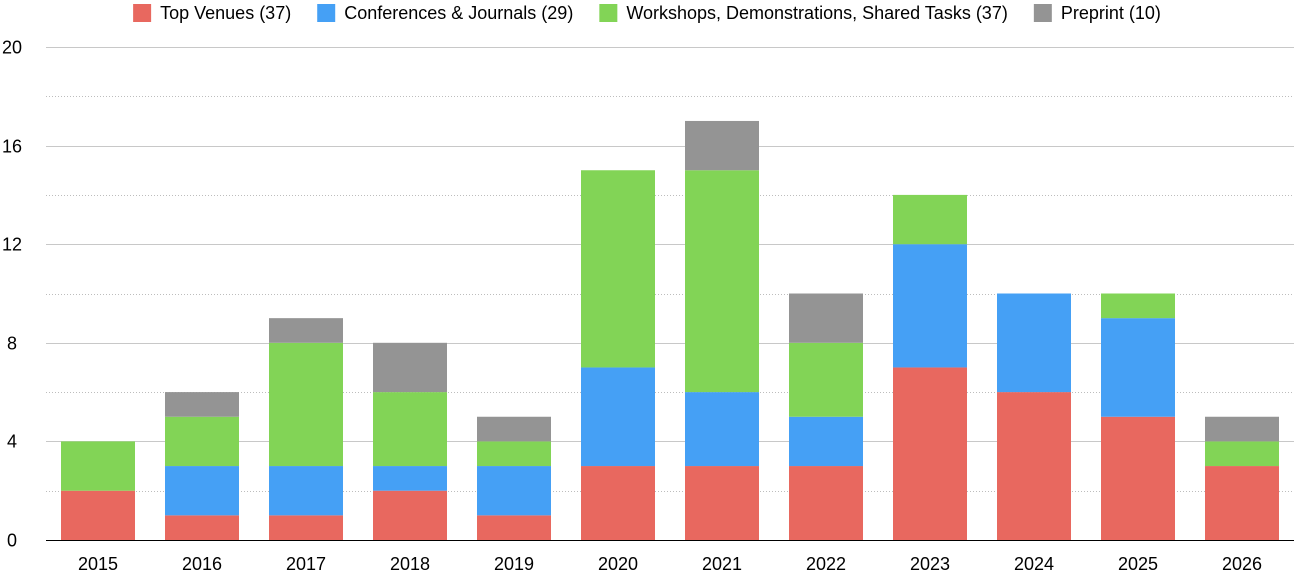 This screenshot has height=577, width=1294. I want to click on y-tick-label: 12, so click(12, 245).